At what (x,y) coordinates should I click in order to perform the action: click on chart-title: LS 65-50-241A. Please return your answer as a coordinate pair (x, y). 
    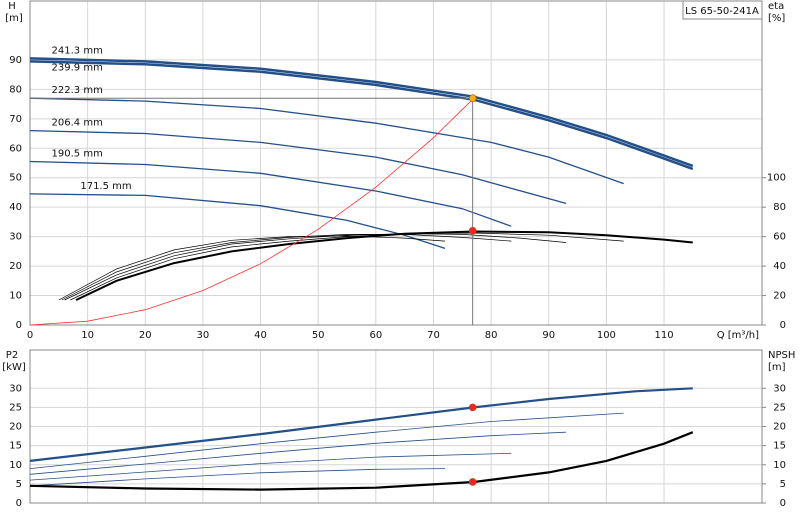
    Looking at the image, I should click on (722, 11).